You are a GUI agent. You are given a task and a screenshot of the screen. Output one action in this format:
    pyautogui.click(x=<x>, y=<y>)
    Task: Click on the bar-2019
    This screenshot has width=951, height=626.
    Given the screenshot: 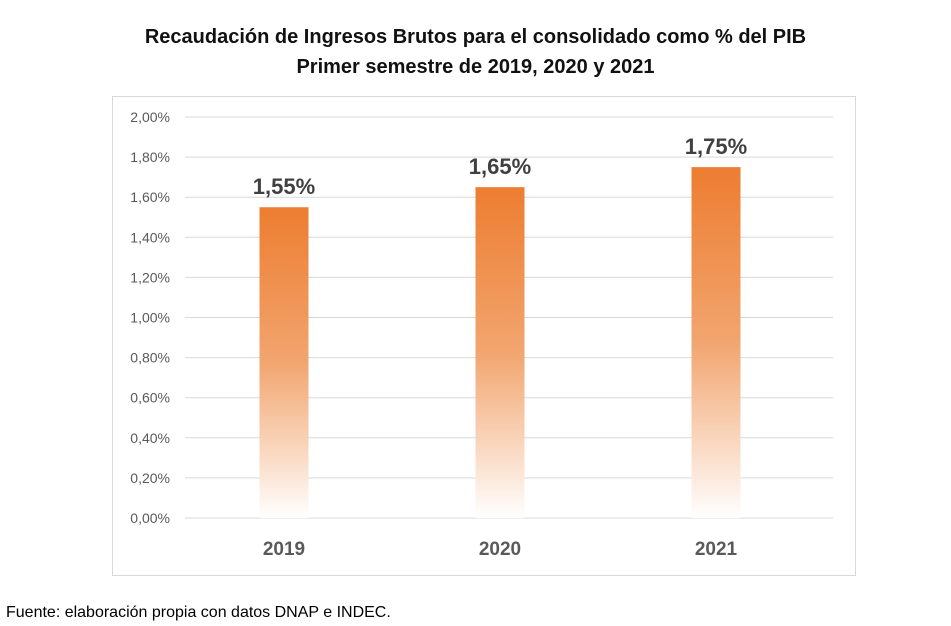 What is the action you would take?
    pyautogui.click(x=284, y=362)
    